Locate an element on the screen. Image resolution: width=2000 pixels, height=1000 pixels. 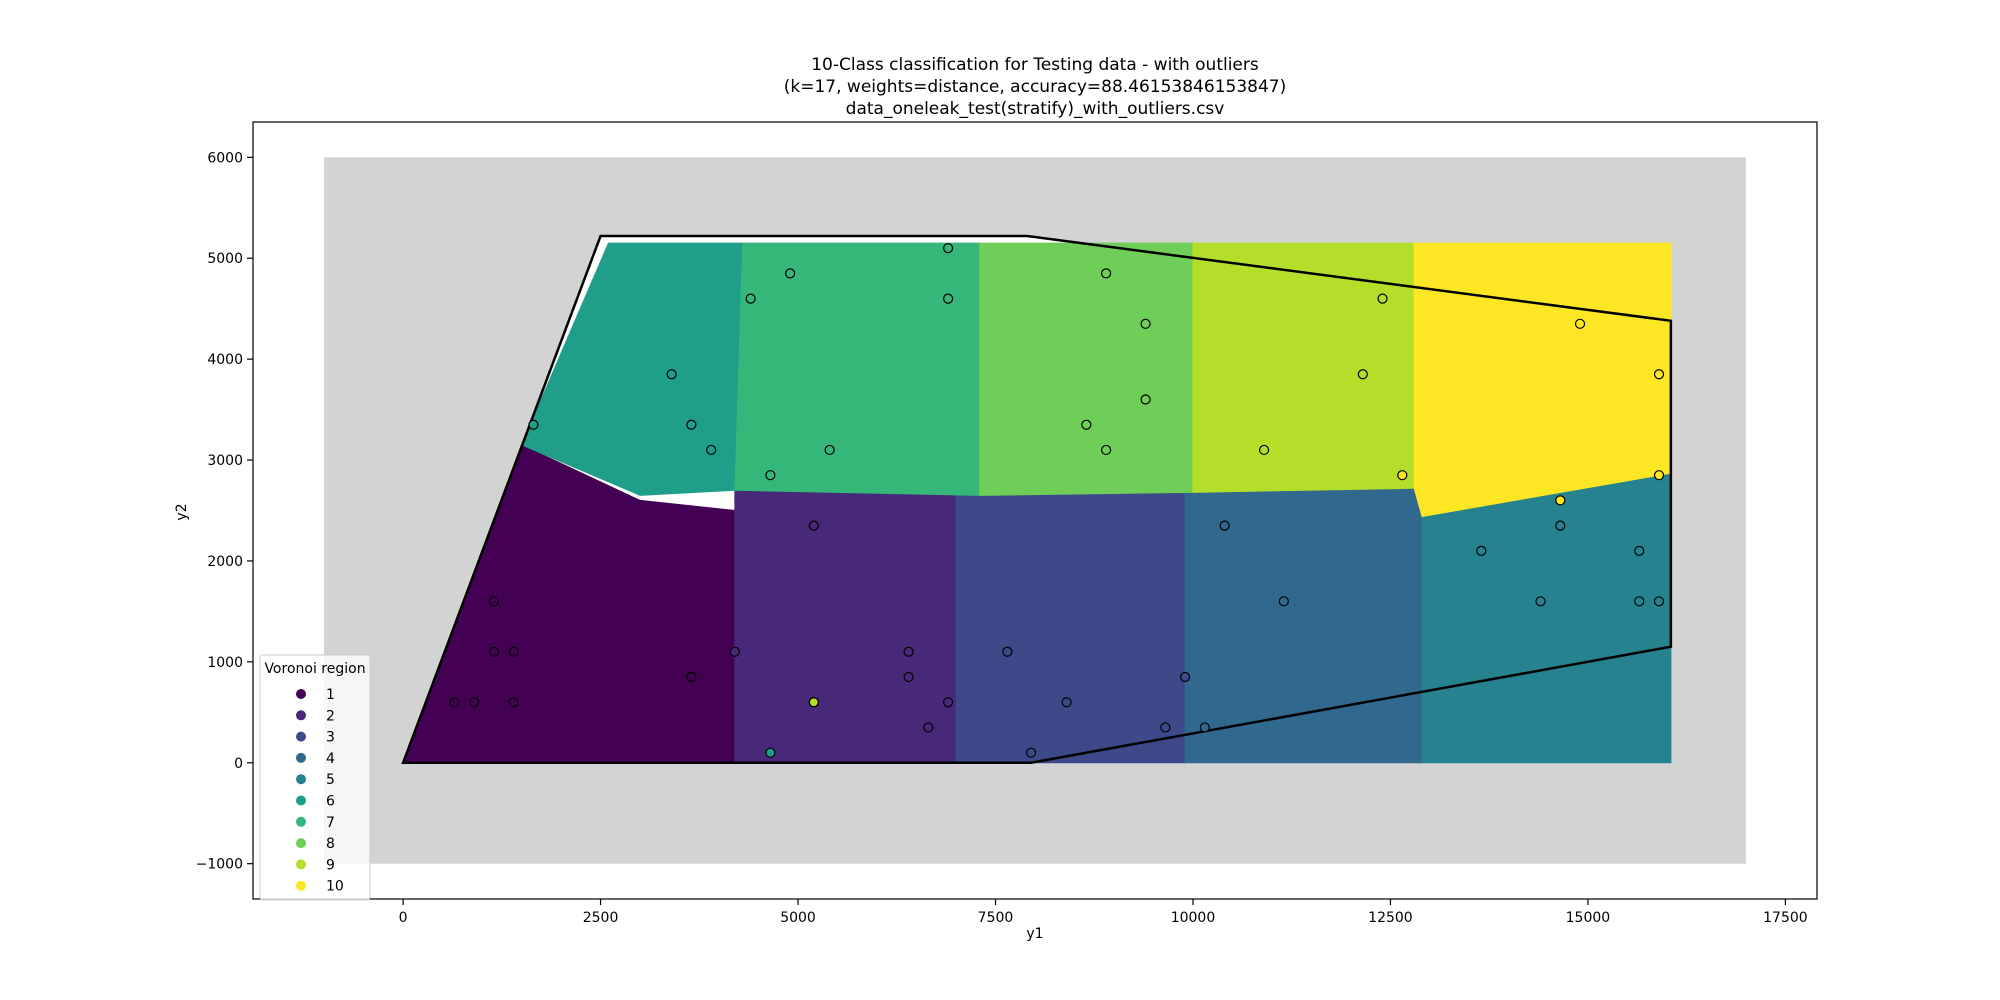
legend-label-6: 6 is located at coordinates (330, 802).